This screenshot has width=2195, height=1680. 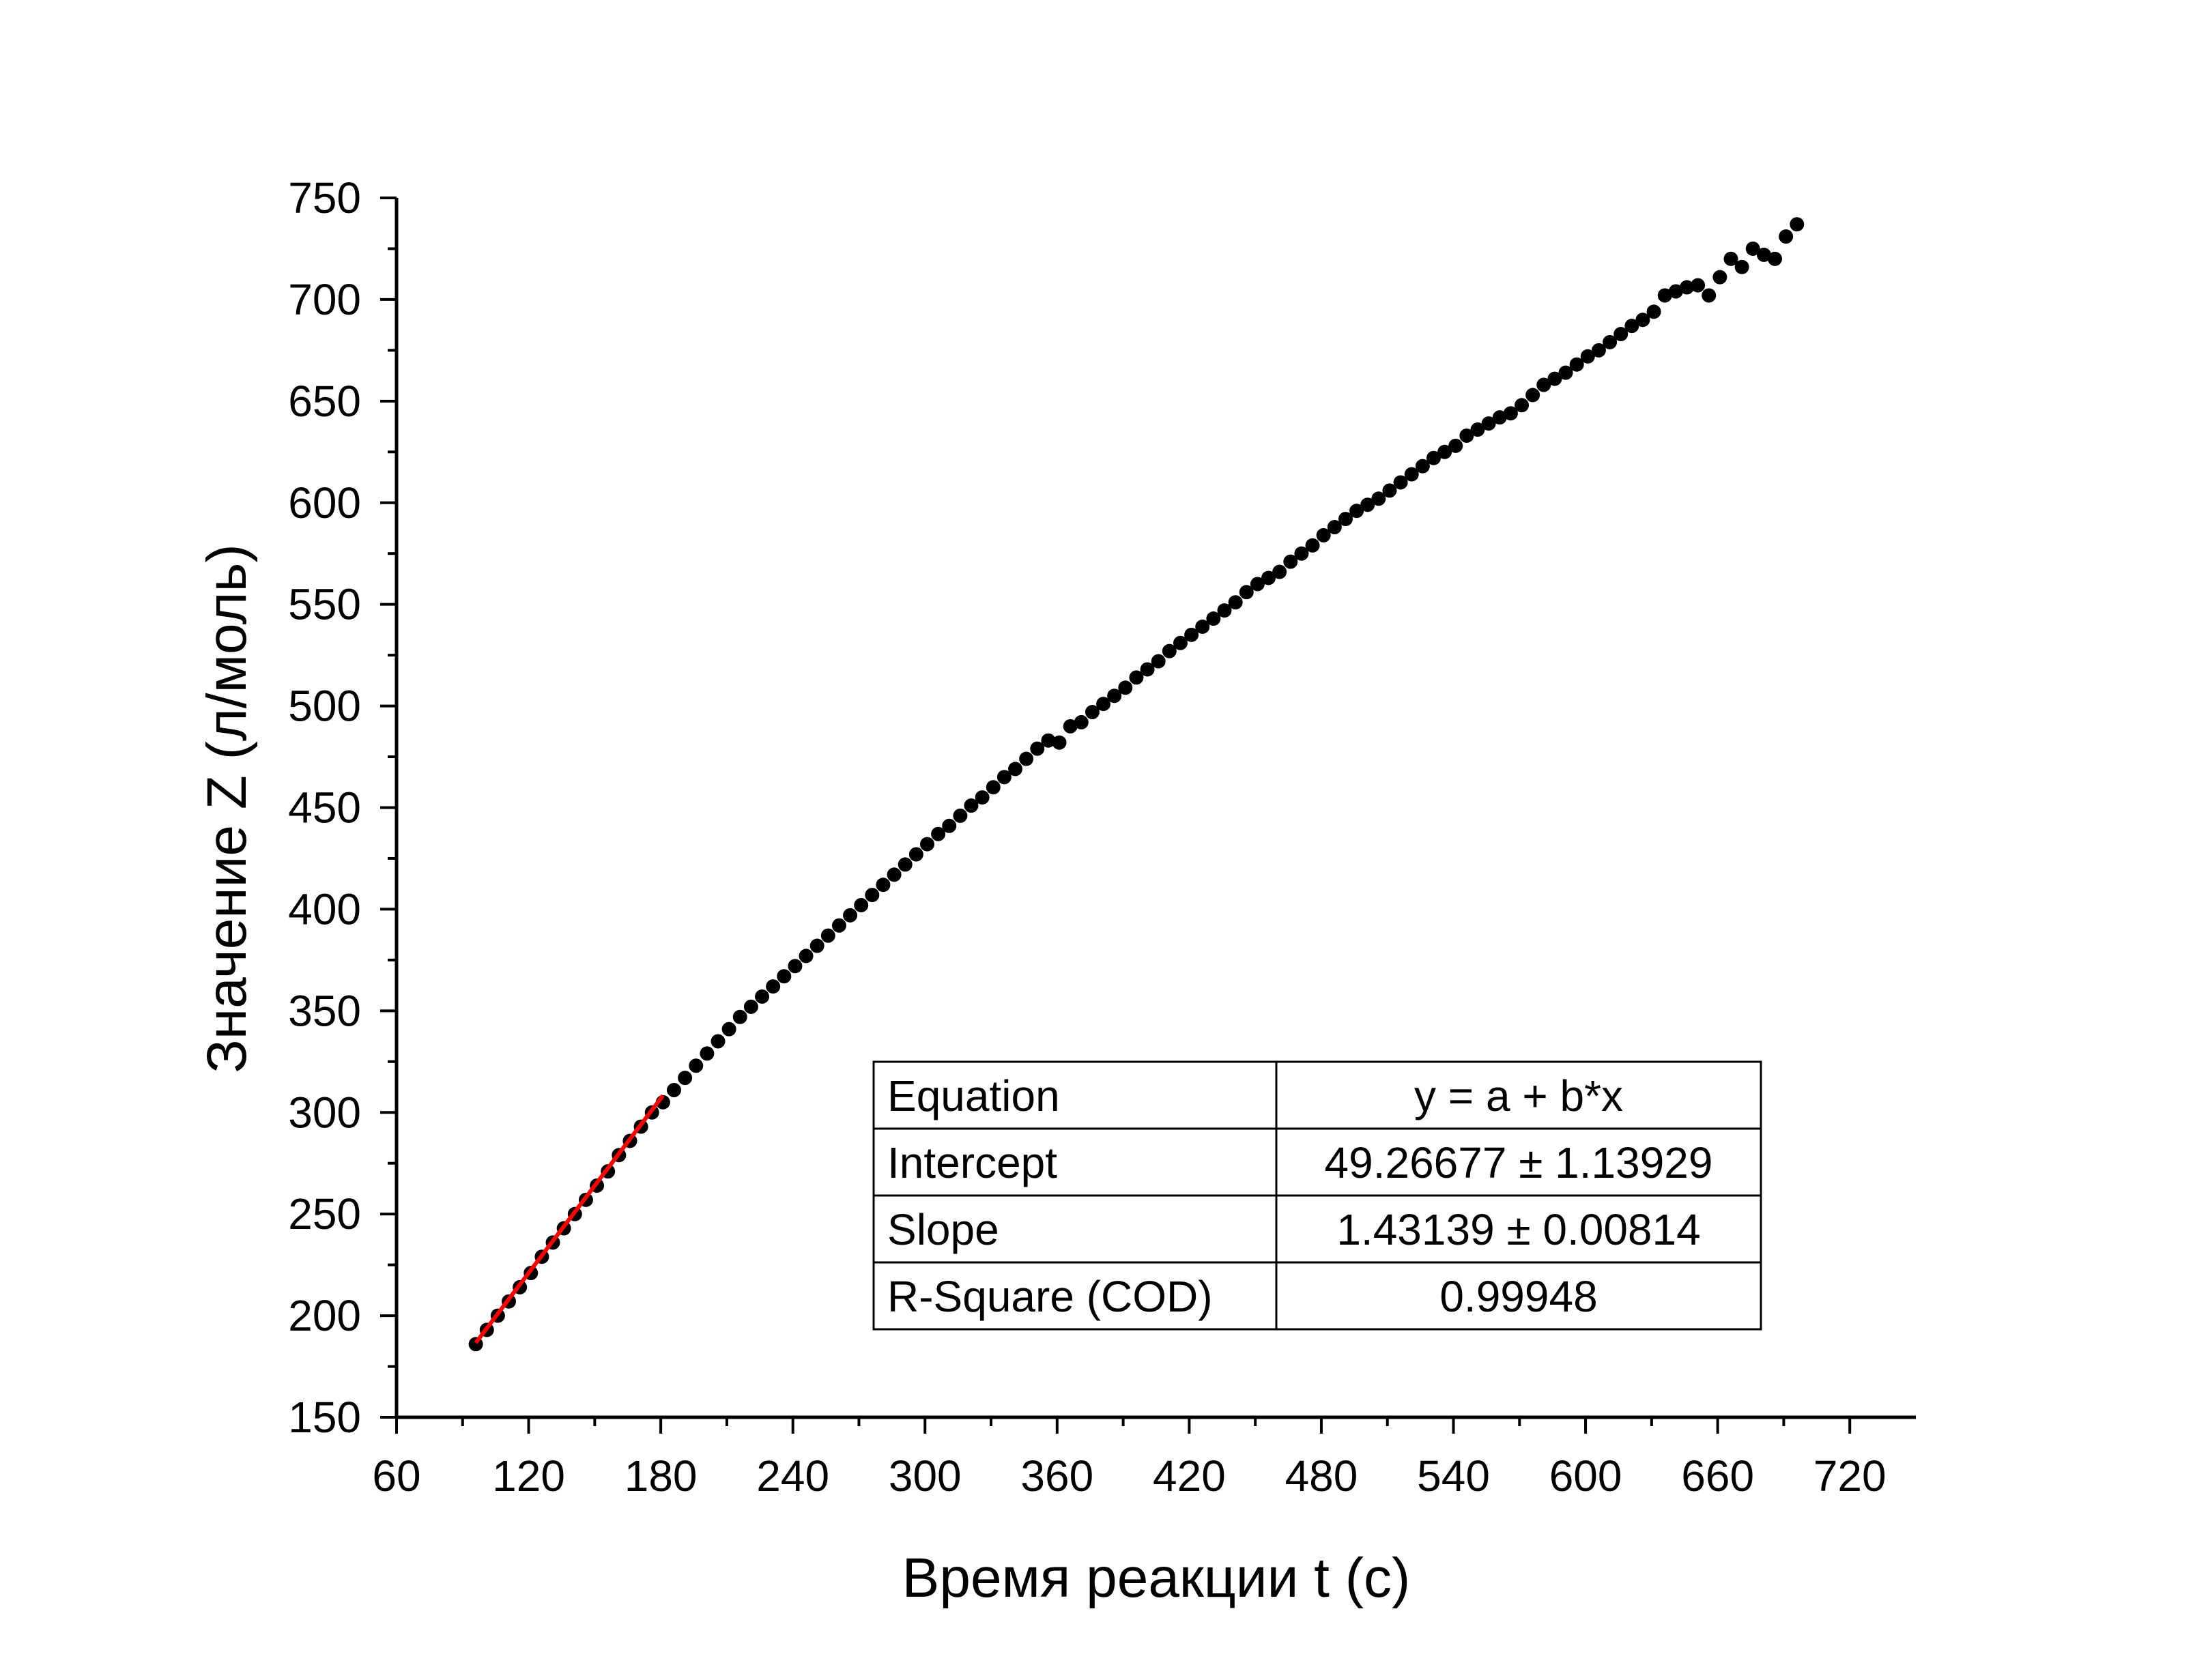 I want to click on y-axis-title: Значение Z (л/моль), so click(x=227, y=808).